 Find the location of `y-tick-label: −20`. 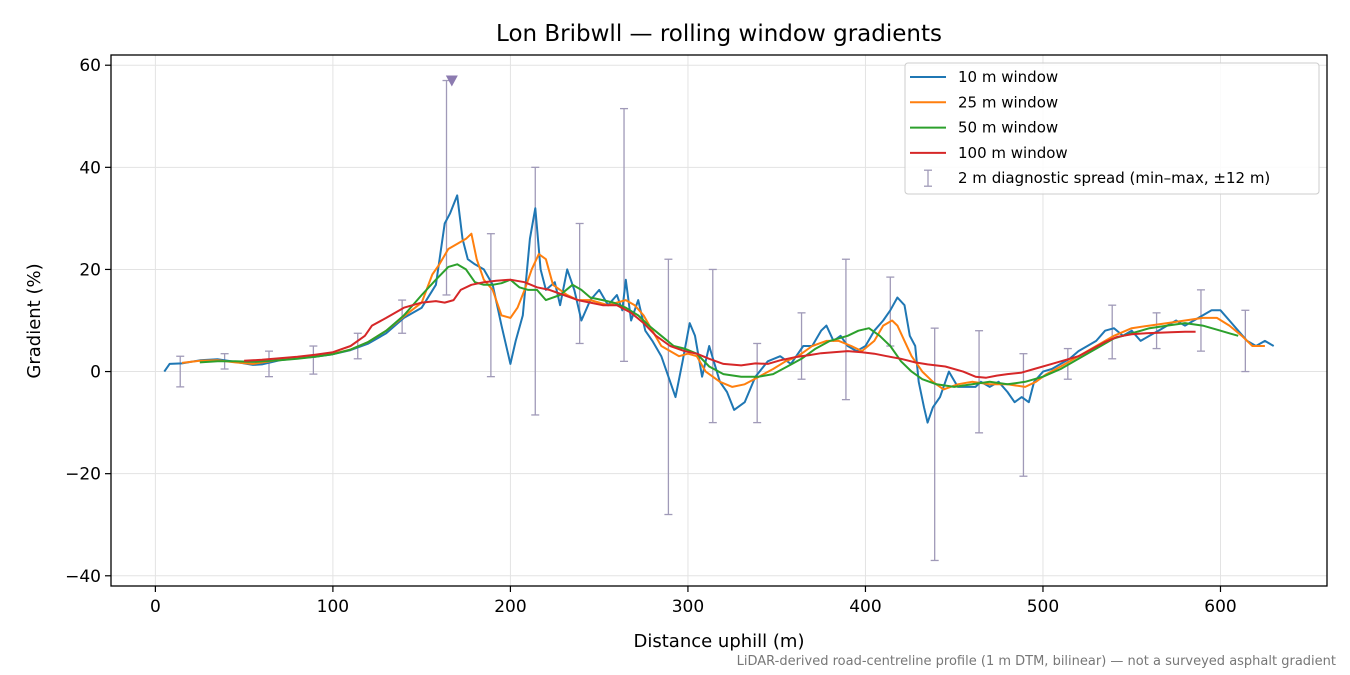

y-tick-label: −20 is located at coordinates (83, 475).